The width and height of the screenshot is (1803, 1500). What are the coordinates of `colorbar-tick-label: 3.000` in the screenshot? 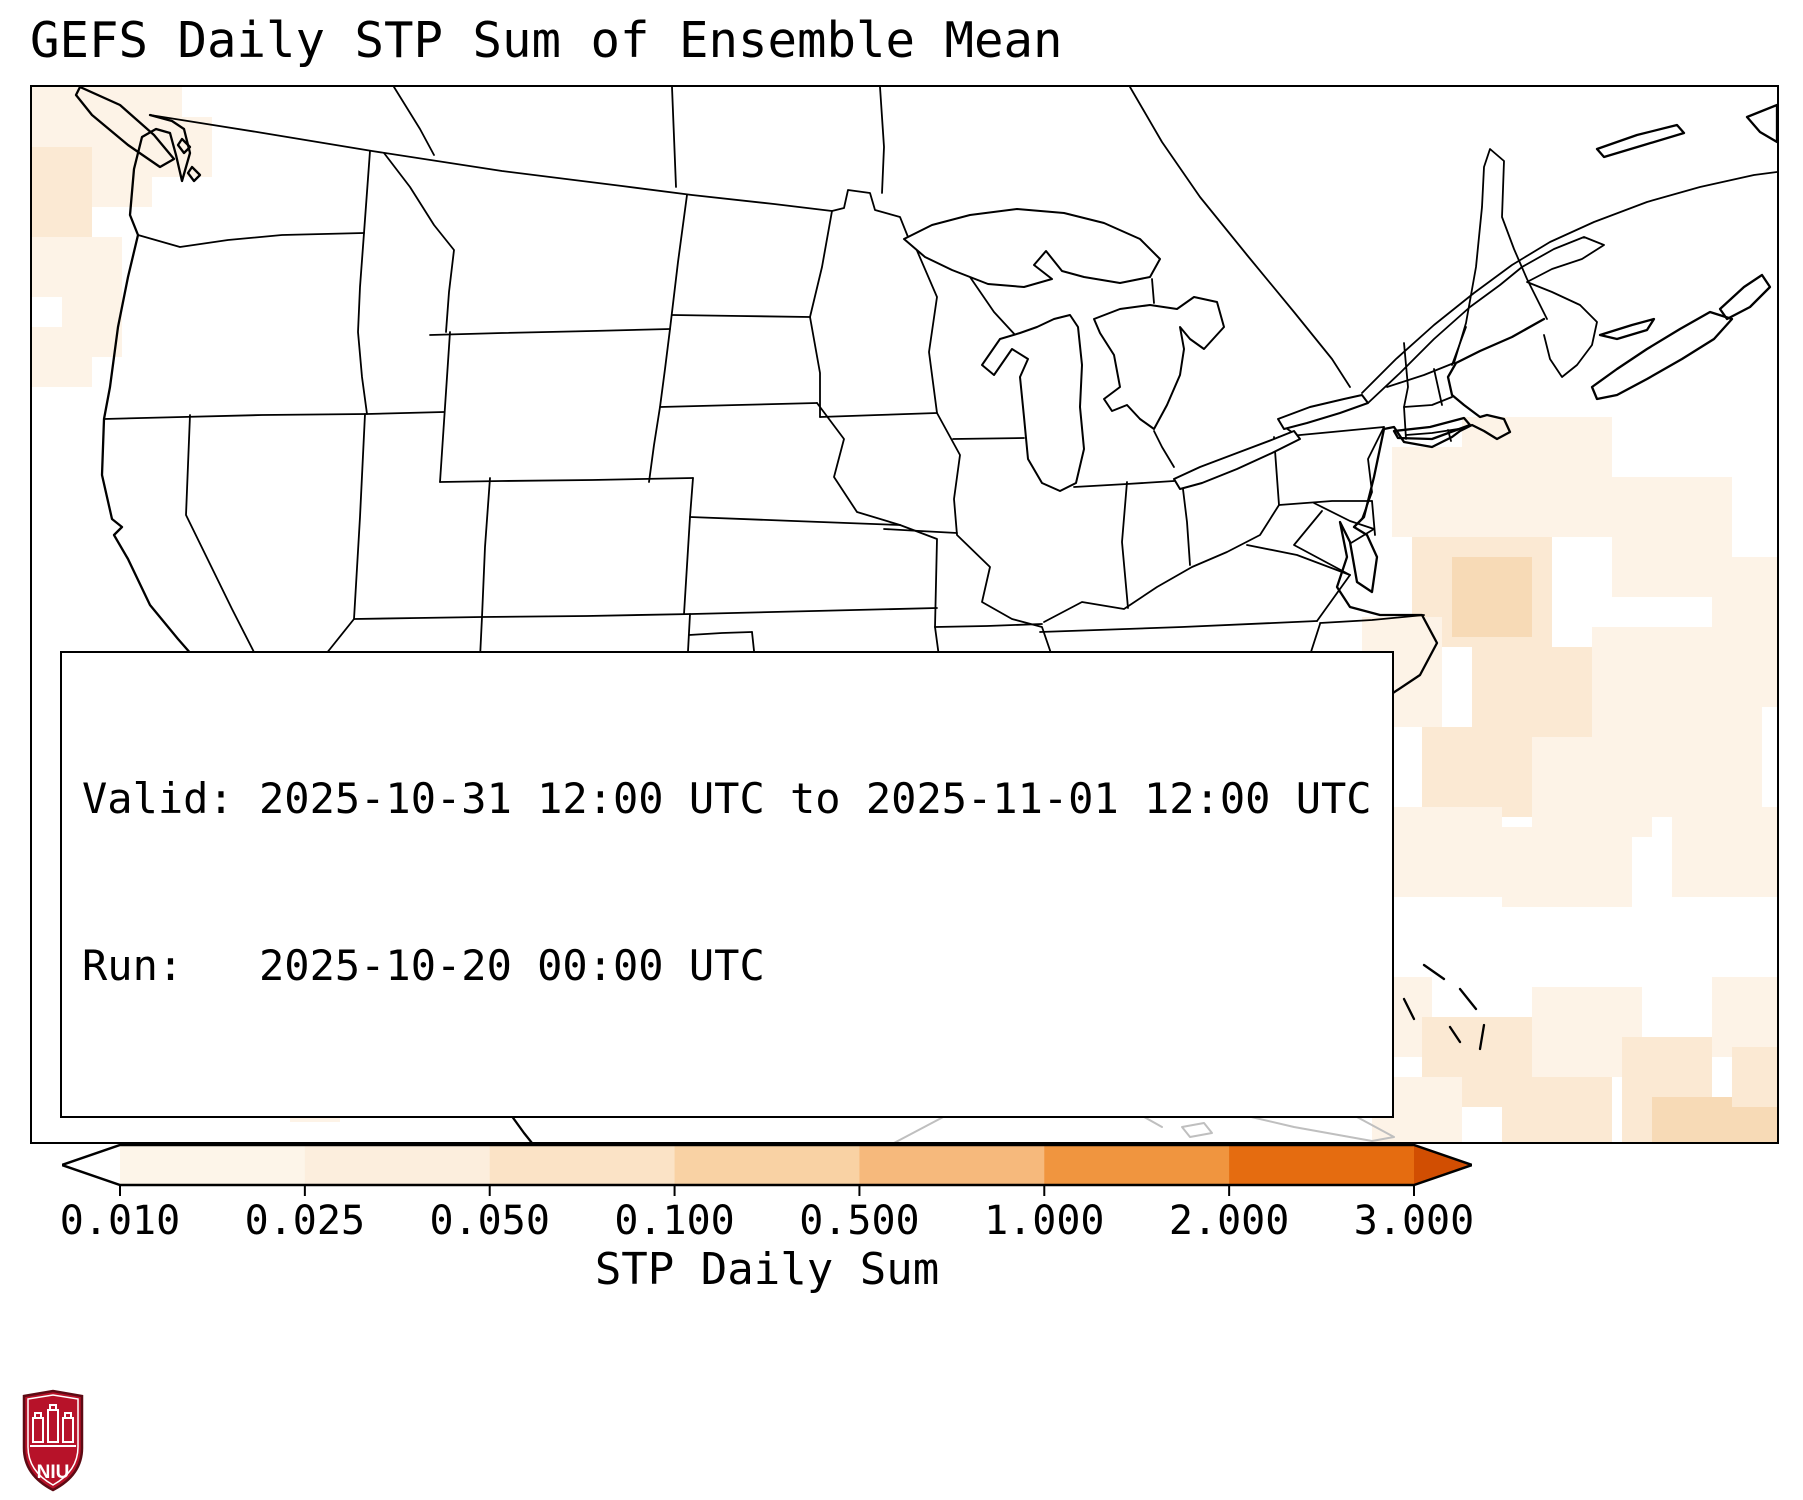 It's located at (1414, 1221).